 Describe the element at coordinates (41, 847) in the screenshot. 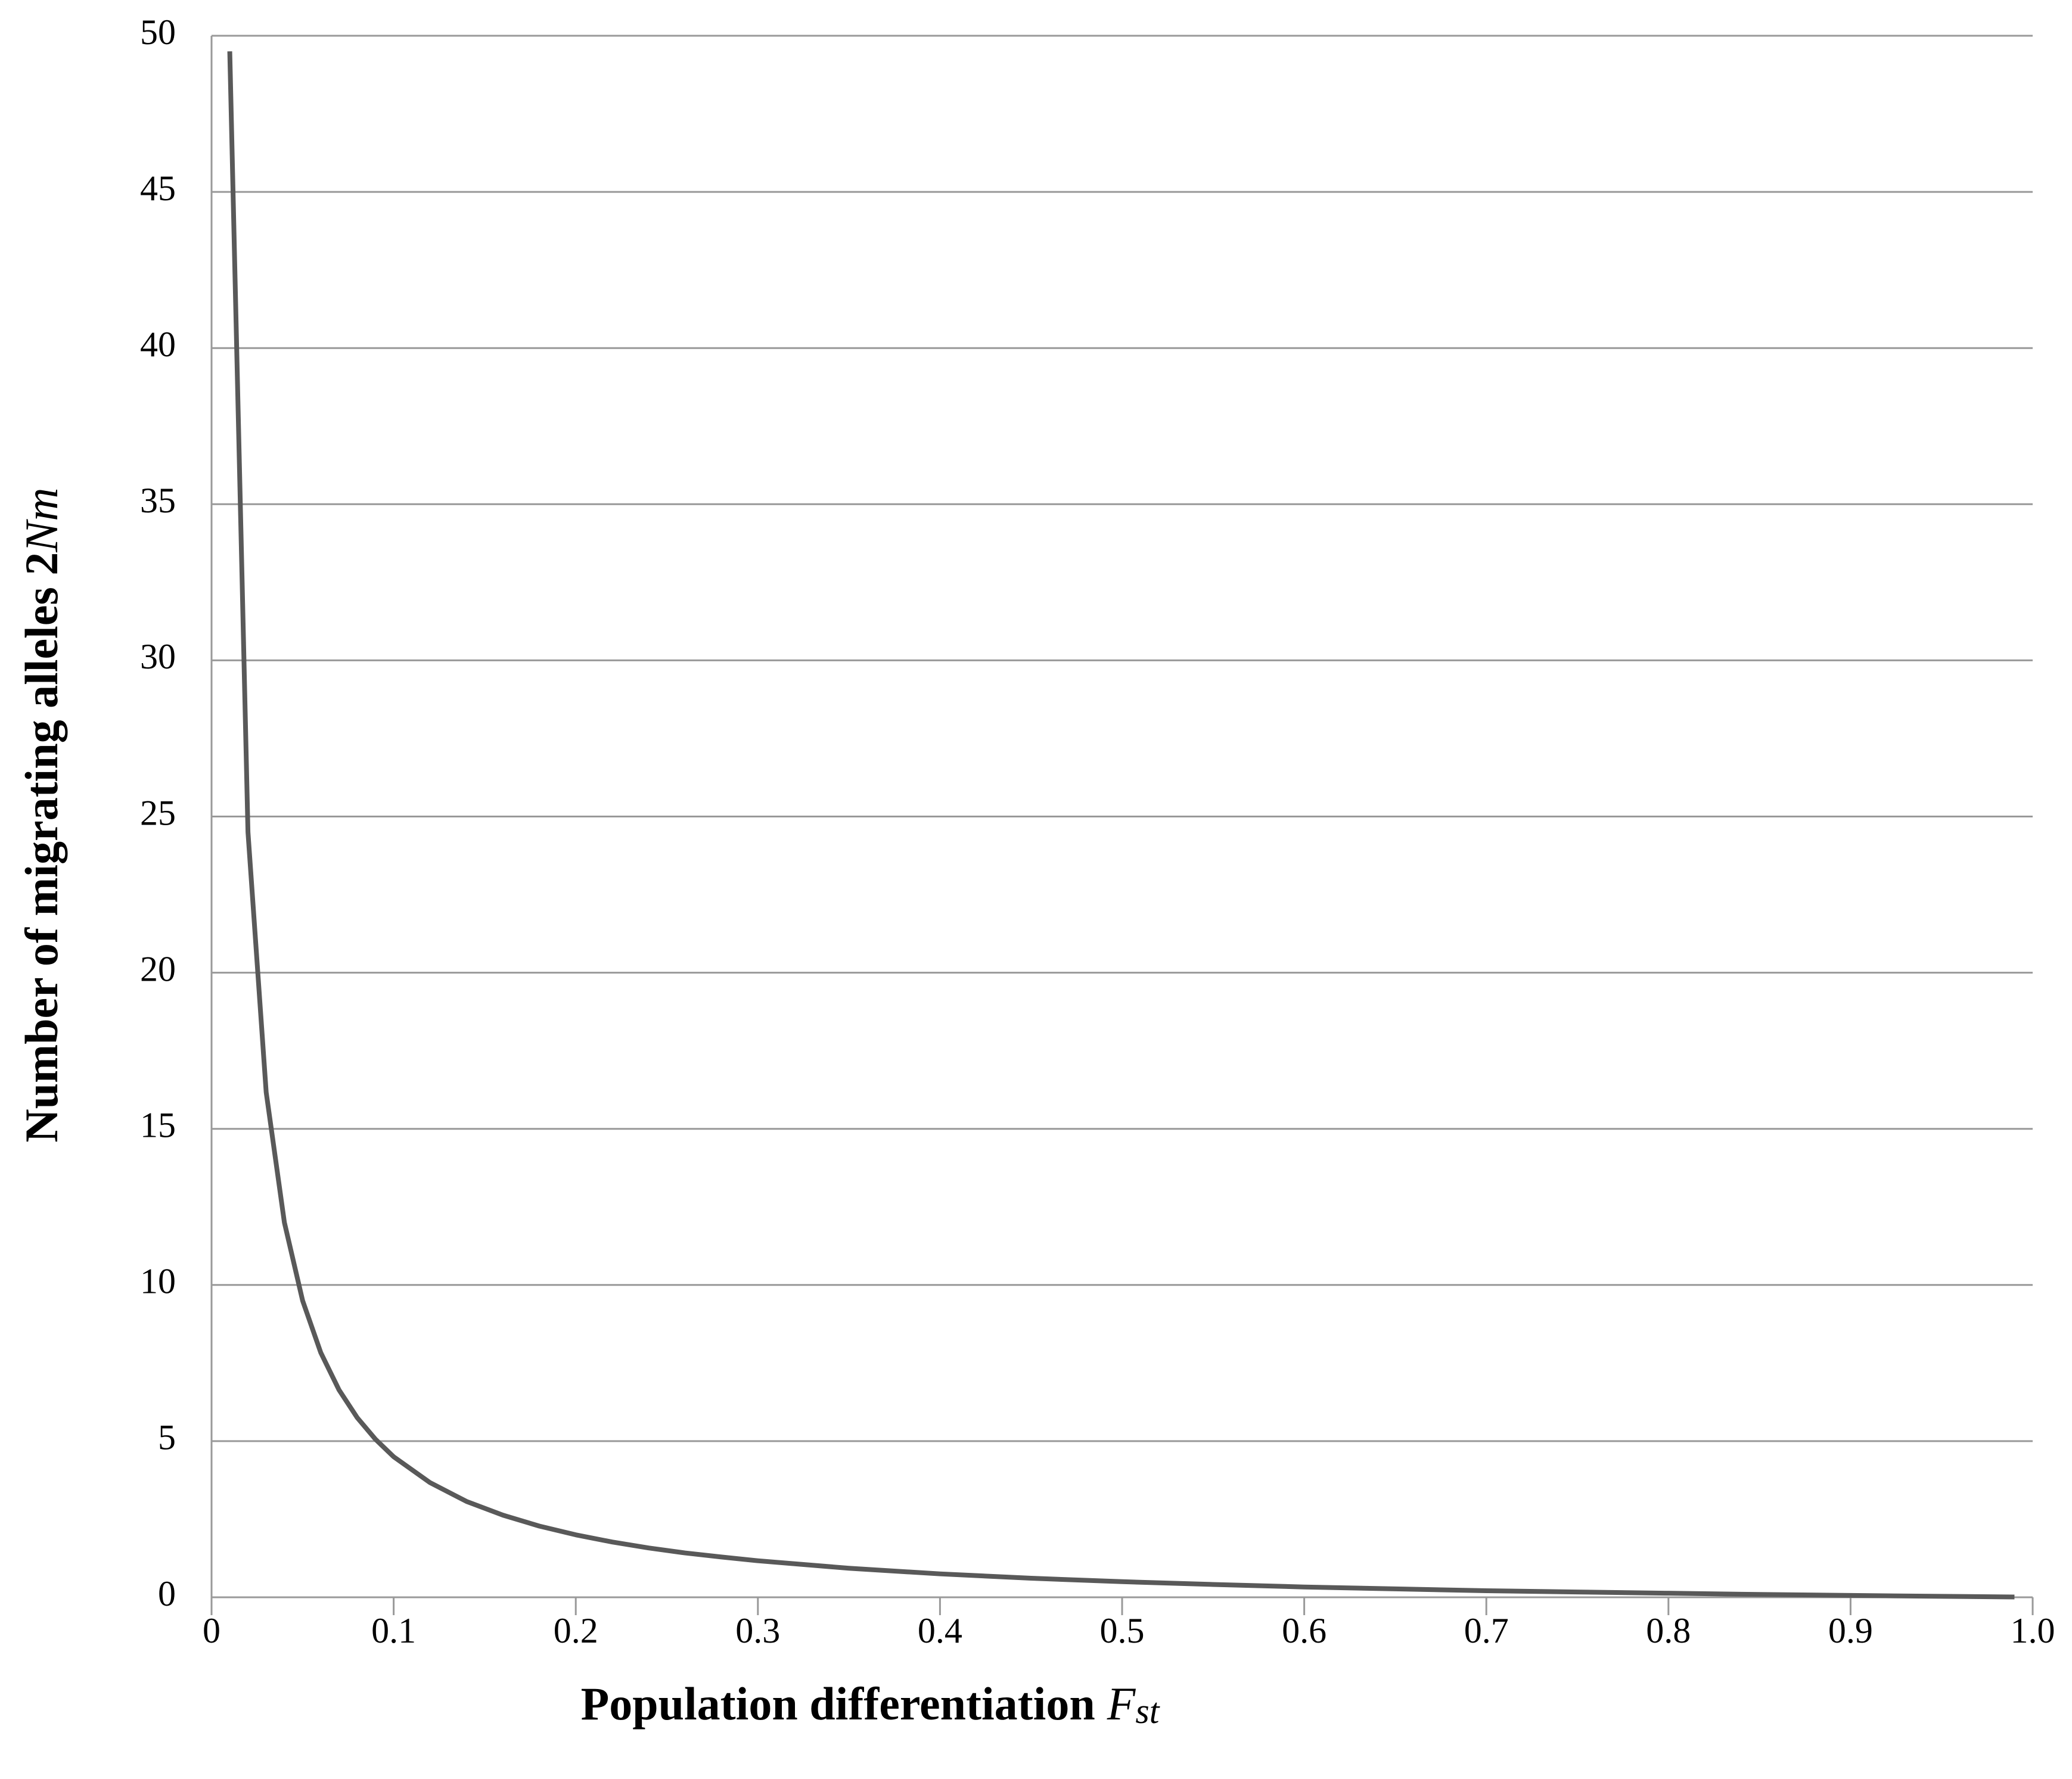

I see `y-title-text: Number of migrating alleles 2` at that location.